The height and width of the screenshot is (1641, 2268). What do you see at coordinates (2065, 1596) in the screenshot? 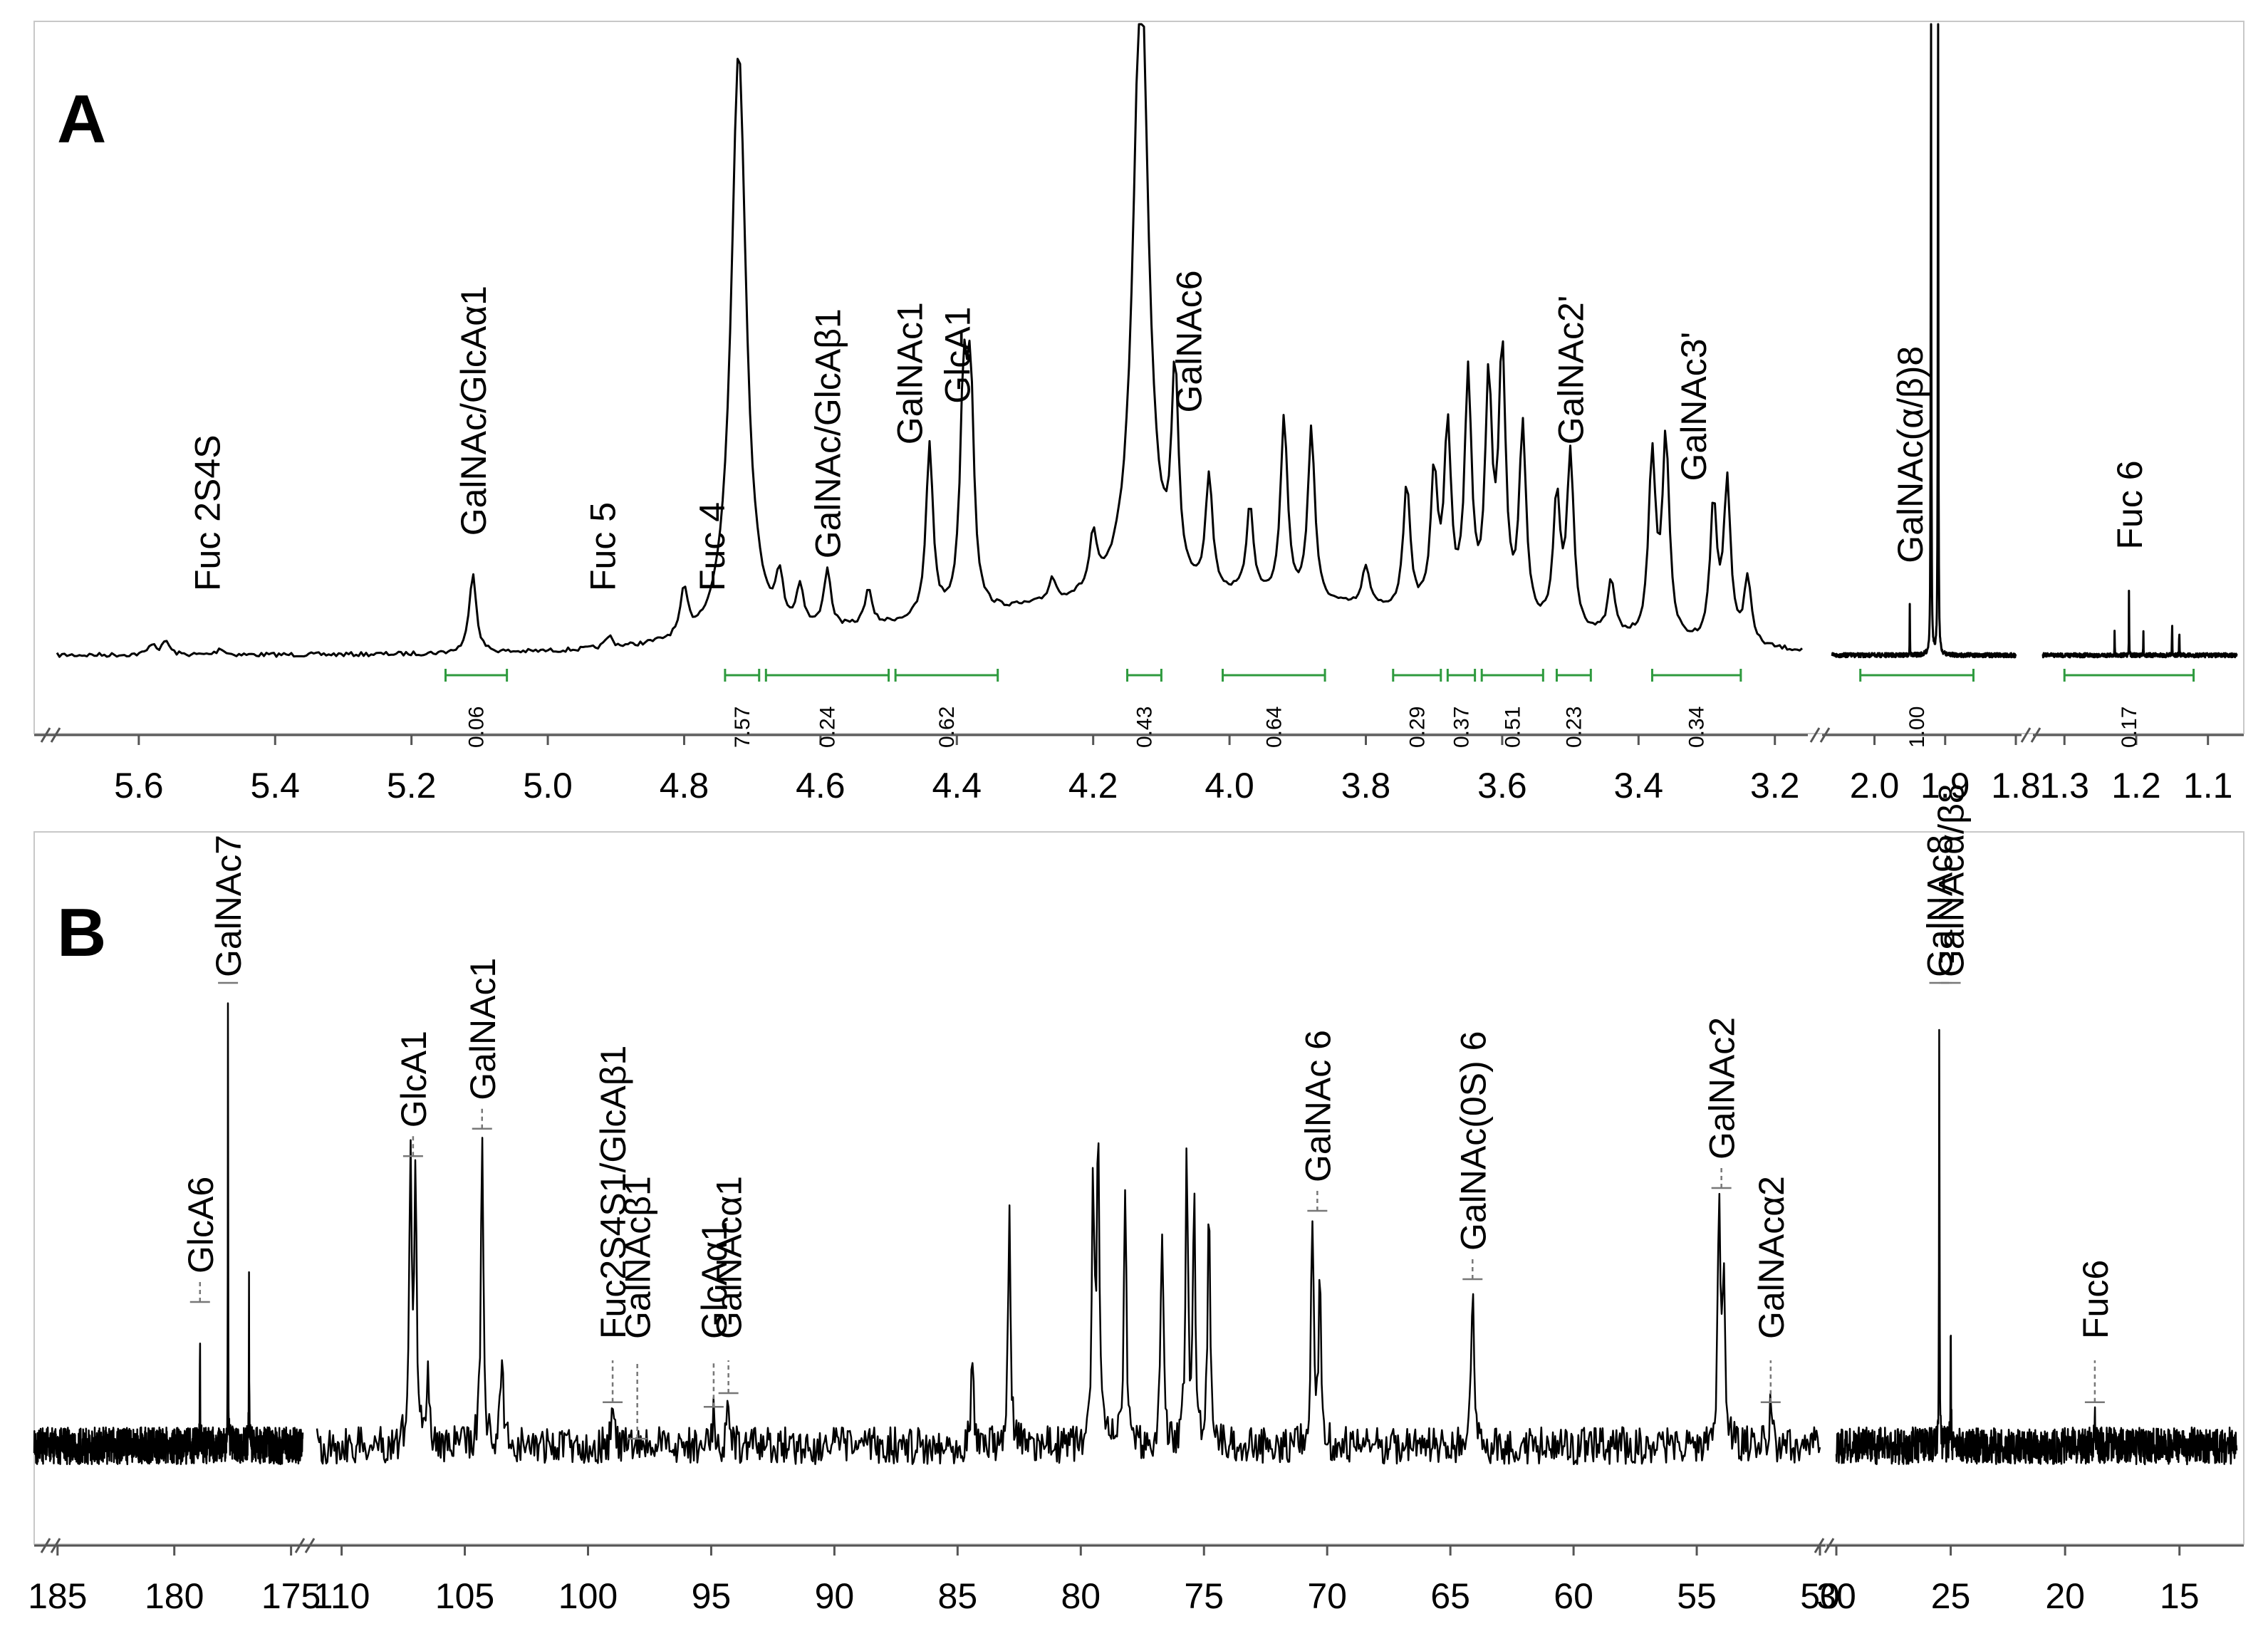
I see `x-tick-label: 20` at bounding box center [2065, 1596].